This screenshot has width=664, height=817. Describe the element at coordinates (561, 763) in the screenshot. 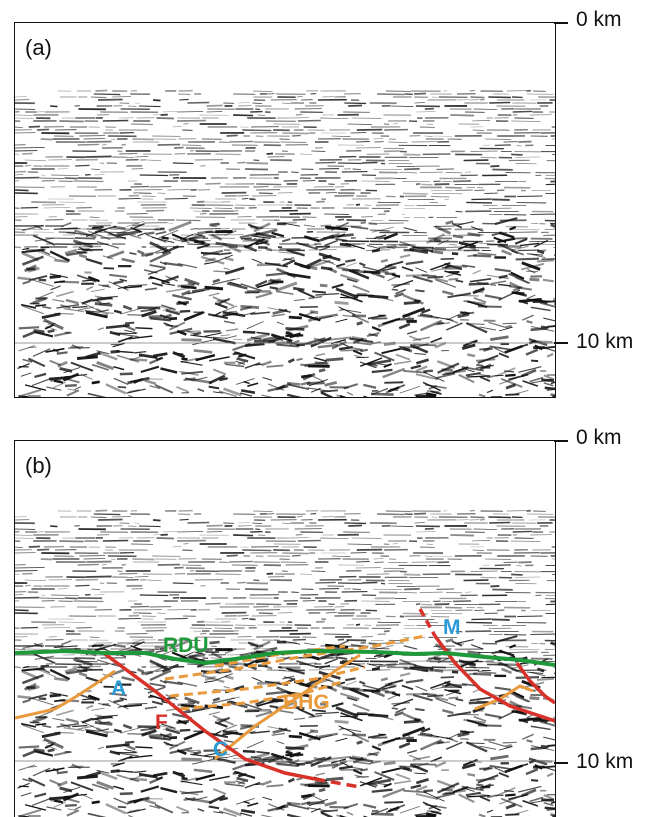

I see `depth-tick-10km-b` at that location.